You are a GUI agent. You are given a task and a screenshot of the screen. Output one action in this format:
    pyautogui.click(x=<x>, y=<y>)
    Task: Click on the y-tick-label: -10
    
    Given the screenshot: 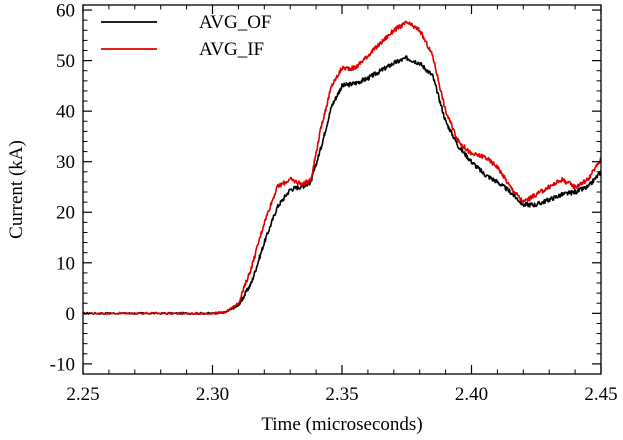 What is the action you would take?
    pyautogui.click(x=62, y=364)
    